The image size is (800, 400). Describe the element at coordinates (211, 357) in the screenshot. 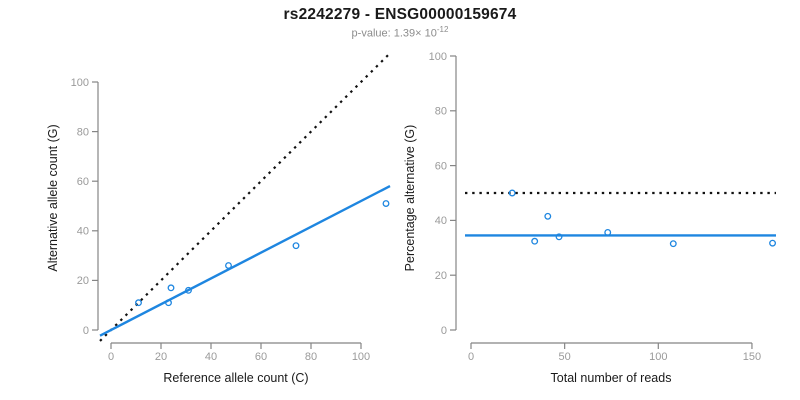

I see `x-tick-label: 40` at that location.